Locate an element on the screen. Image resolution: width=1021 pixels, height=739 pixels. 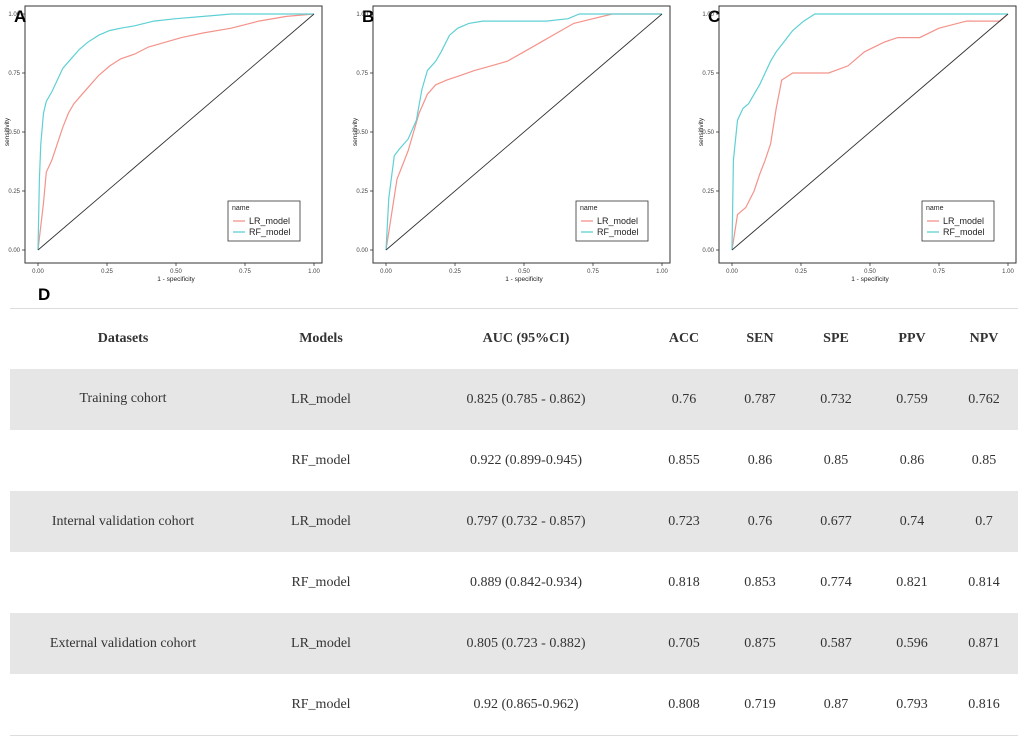
panel-letter-a: A is located at coordinates (20, 16).